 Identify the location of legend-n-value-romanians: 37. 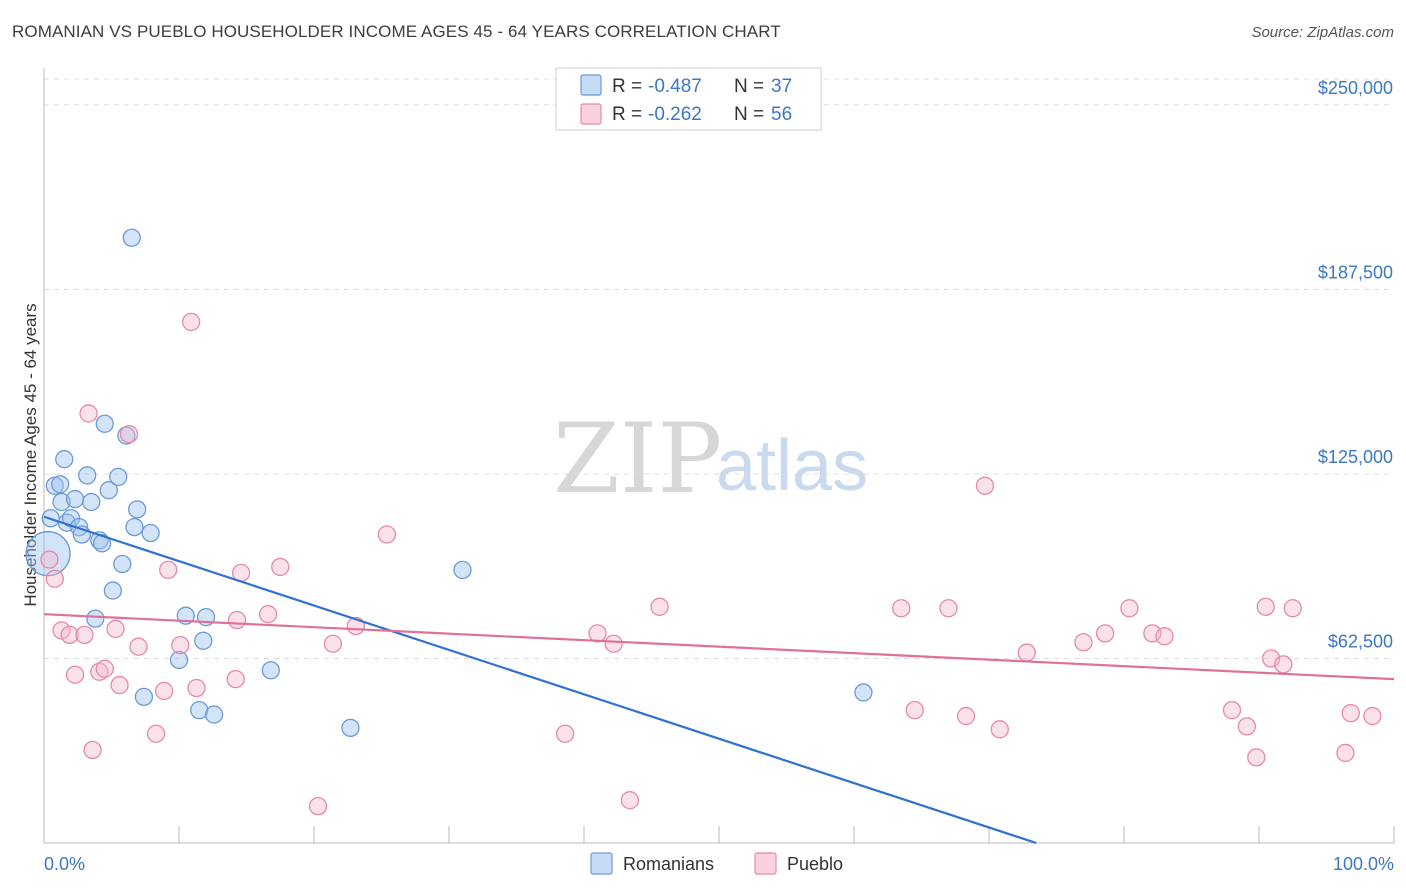
(781, 86).